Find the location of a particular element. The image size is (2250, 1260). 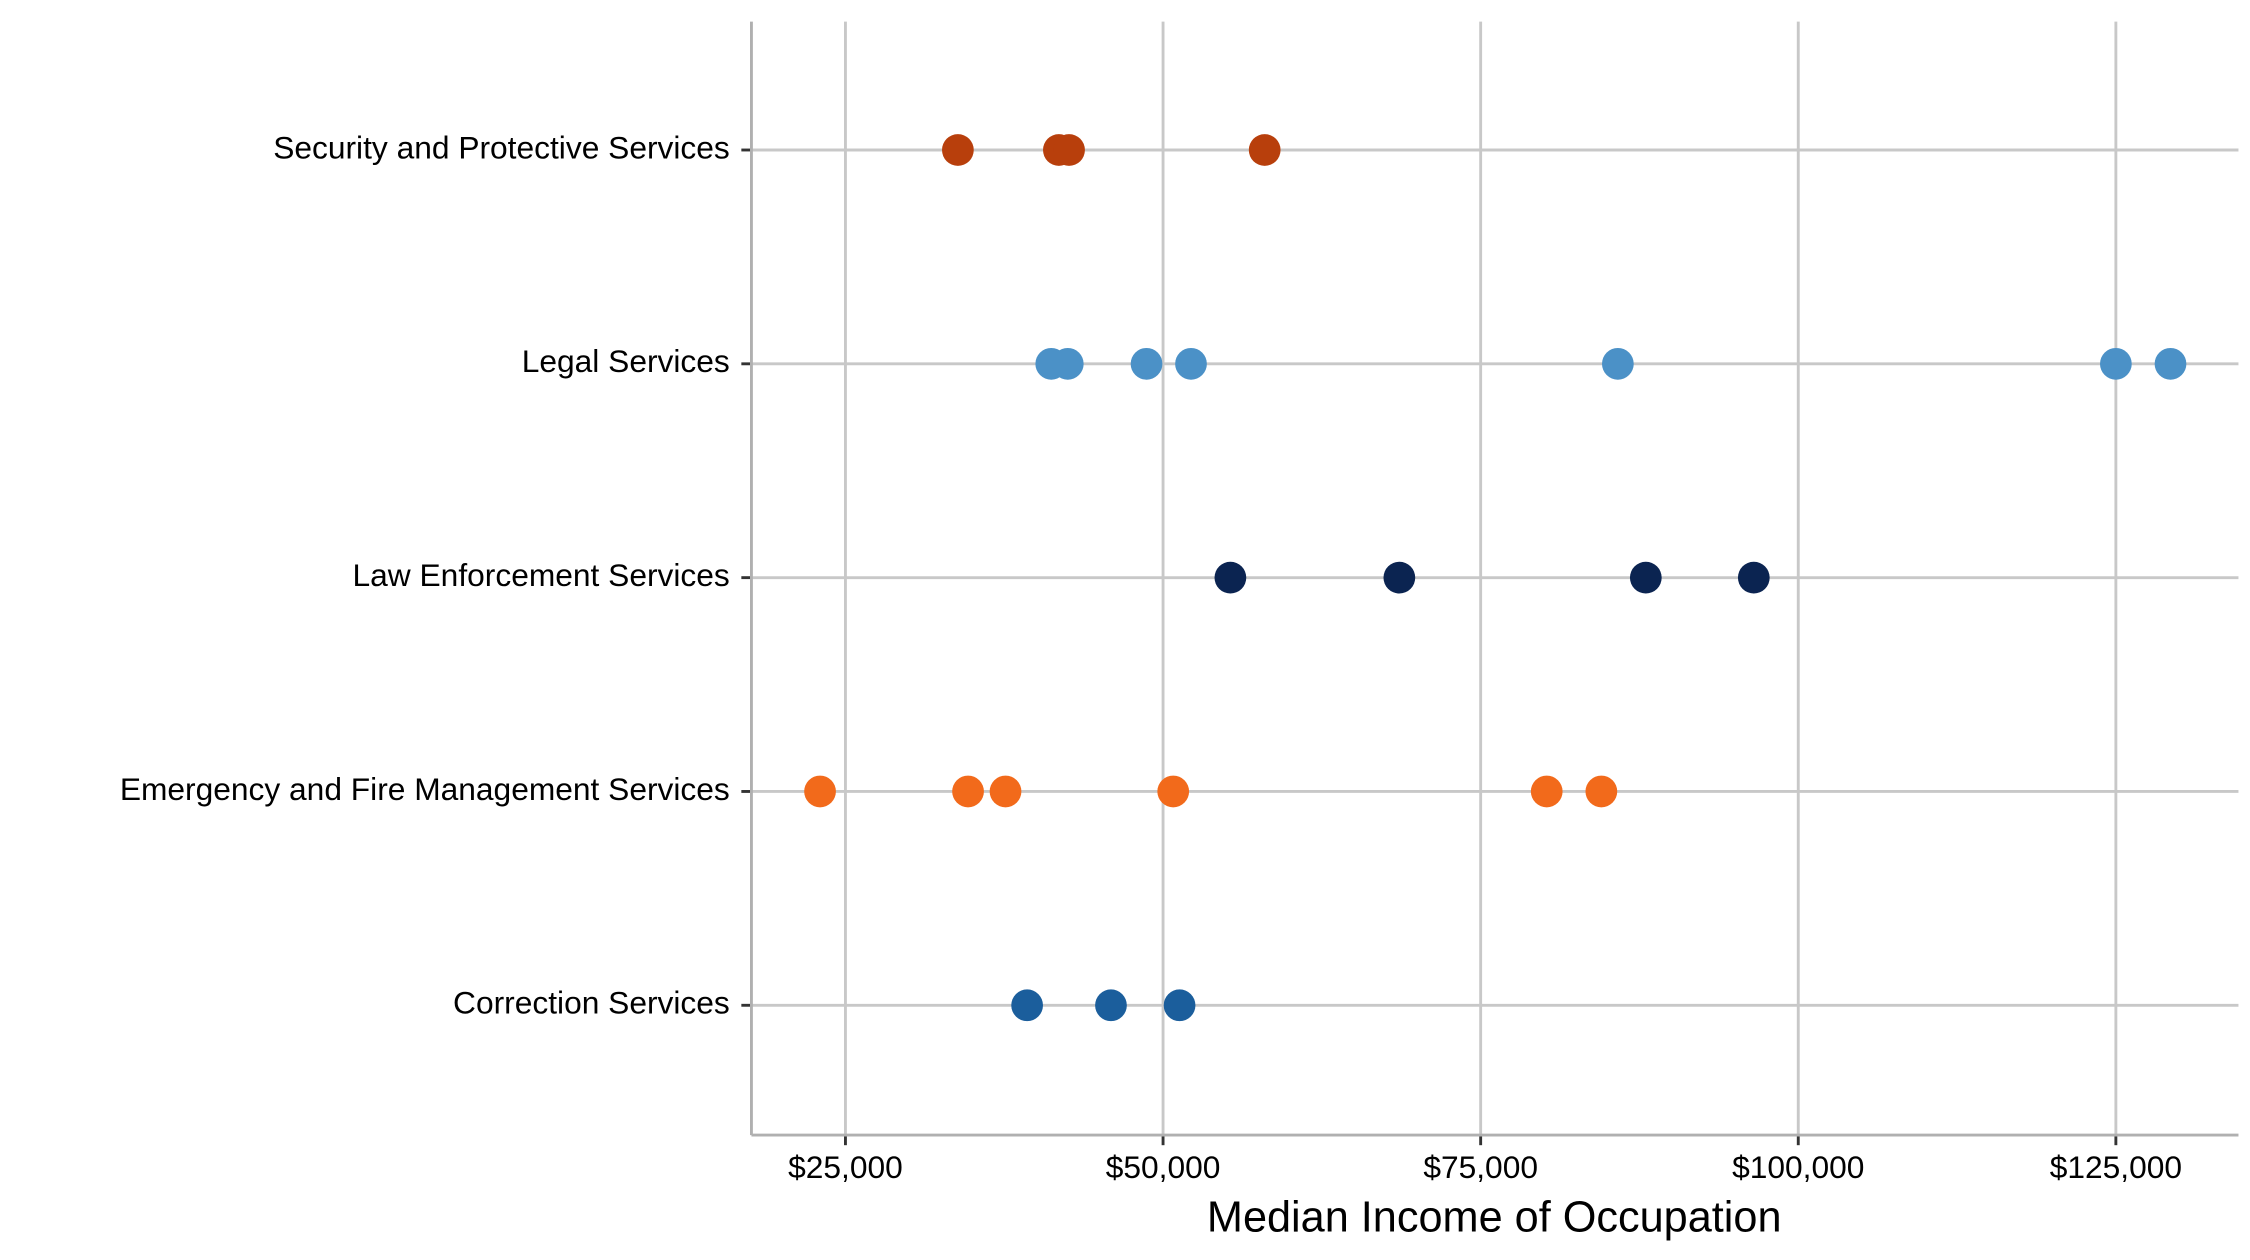

y-tick-label: Law Enforcement Services is located at coordinates (541, 575).